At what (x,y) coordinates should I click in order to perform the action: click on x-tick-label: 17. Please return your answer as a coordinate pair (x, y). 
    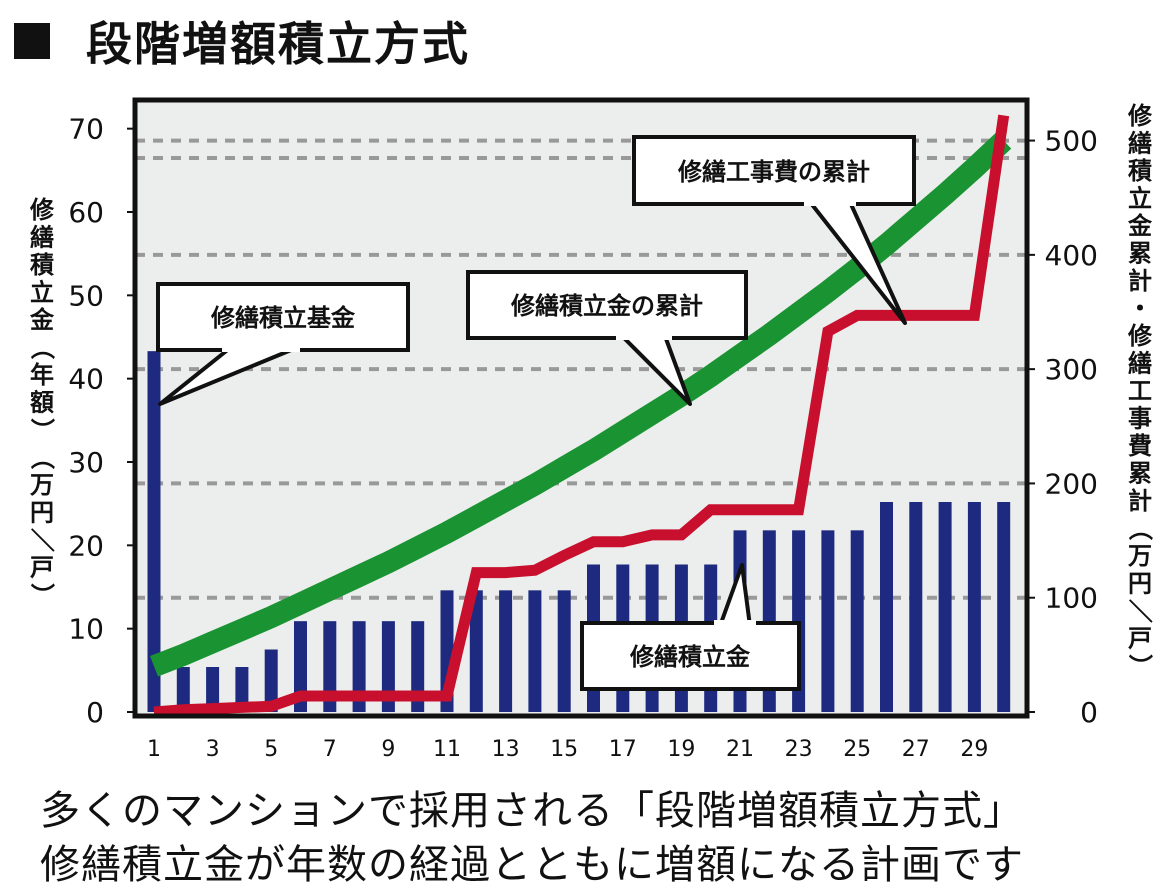
    Looking at the image, I should click on (623, 749).